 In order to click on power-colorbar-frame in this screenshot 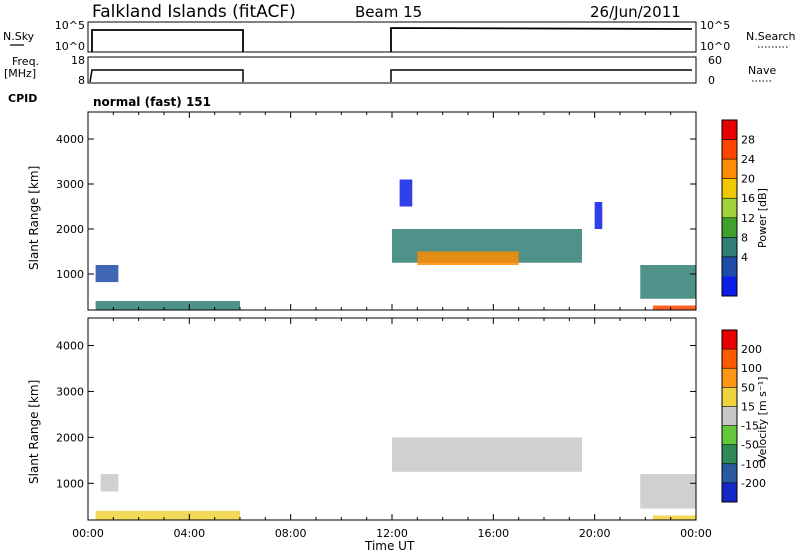, I will do `click(729, 208)`.